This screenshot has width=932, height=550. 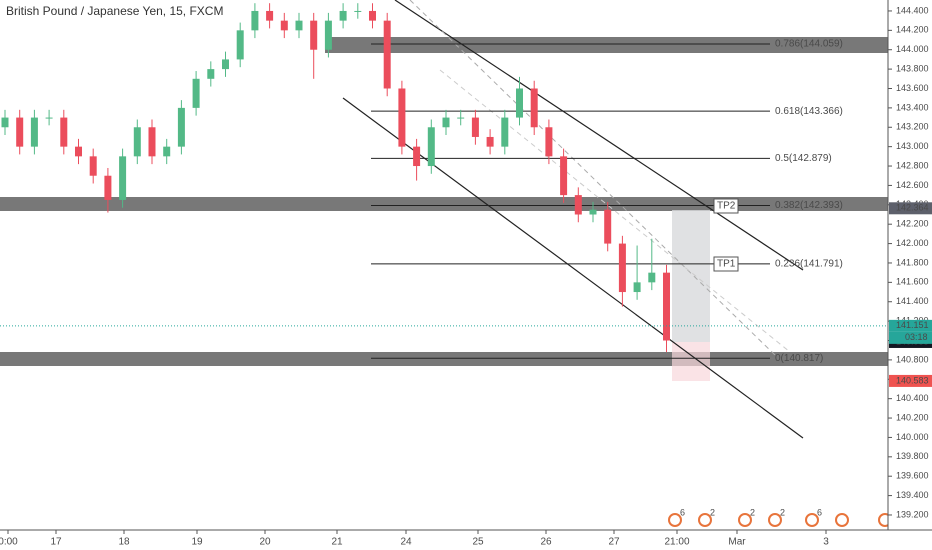 What do you see at coordinates (56, 542) in the screenshot?
I see `x-tick-label: 17` at bounding box center [56, 542].